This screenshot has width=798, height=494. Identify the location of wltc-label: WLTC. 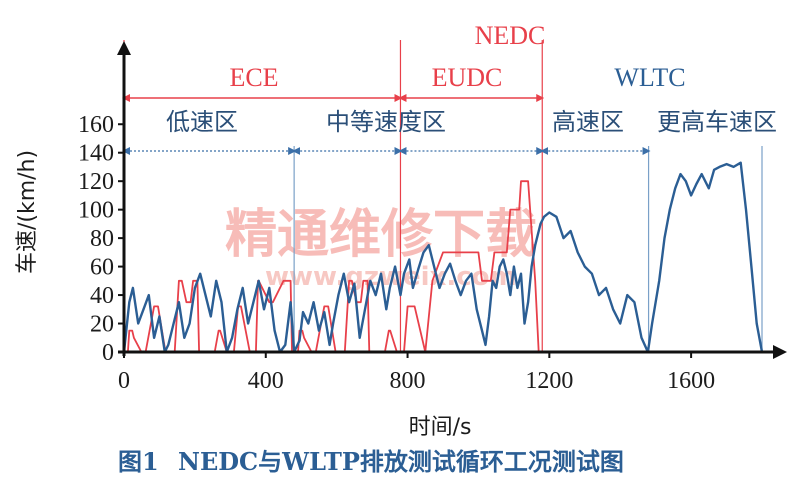
(649, 77).